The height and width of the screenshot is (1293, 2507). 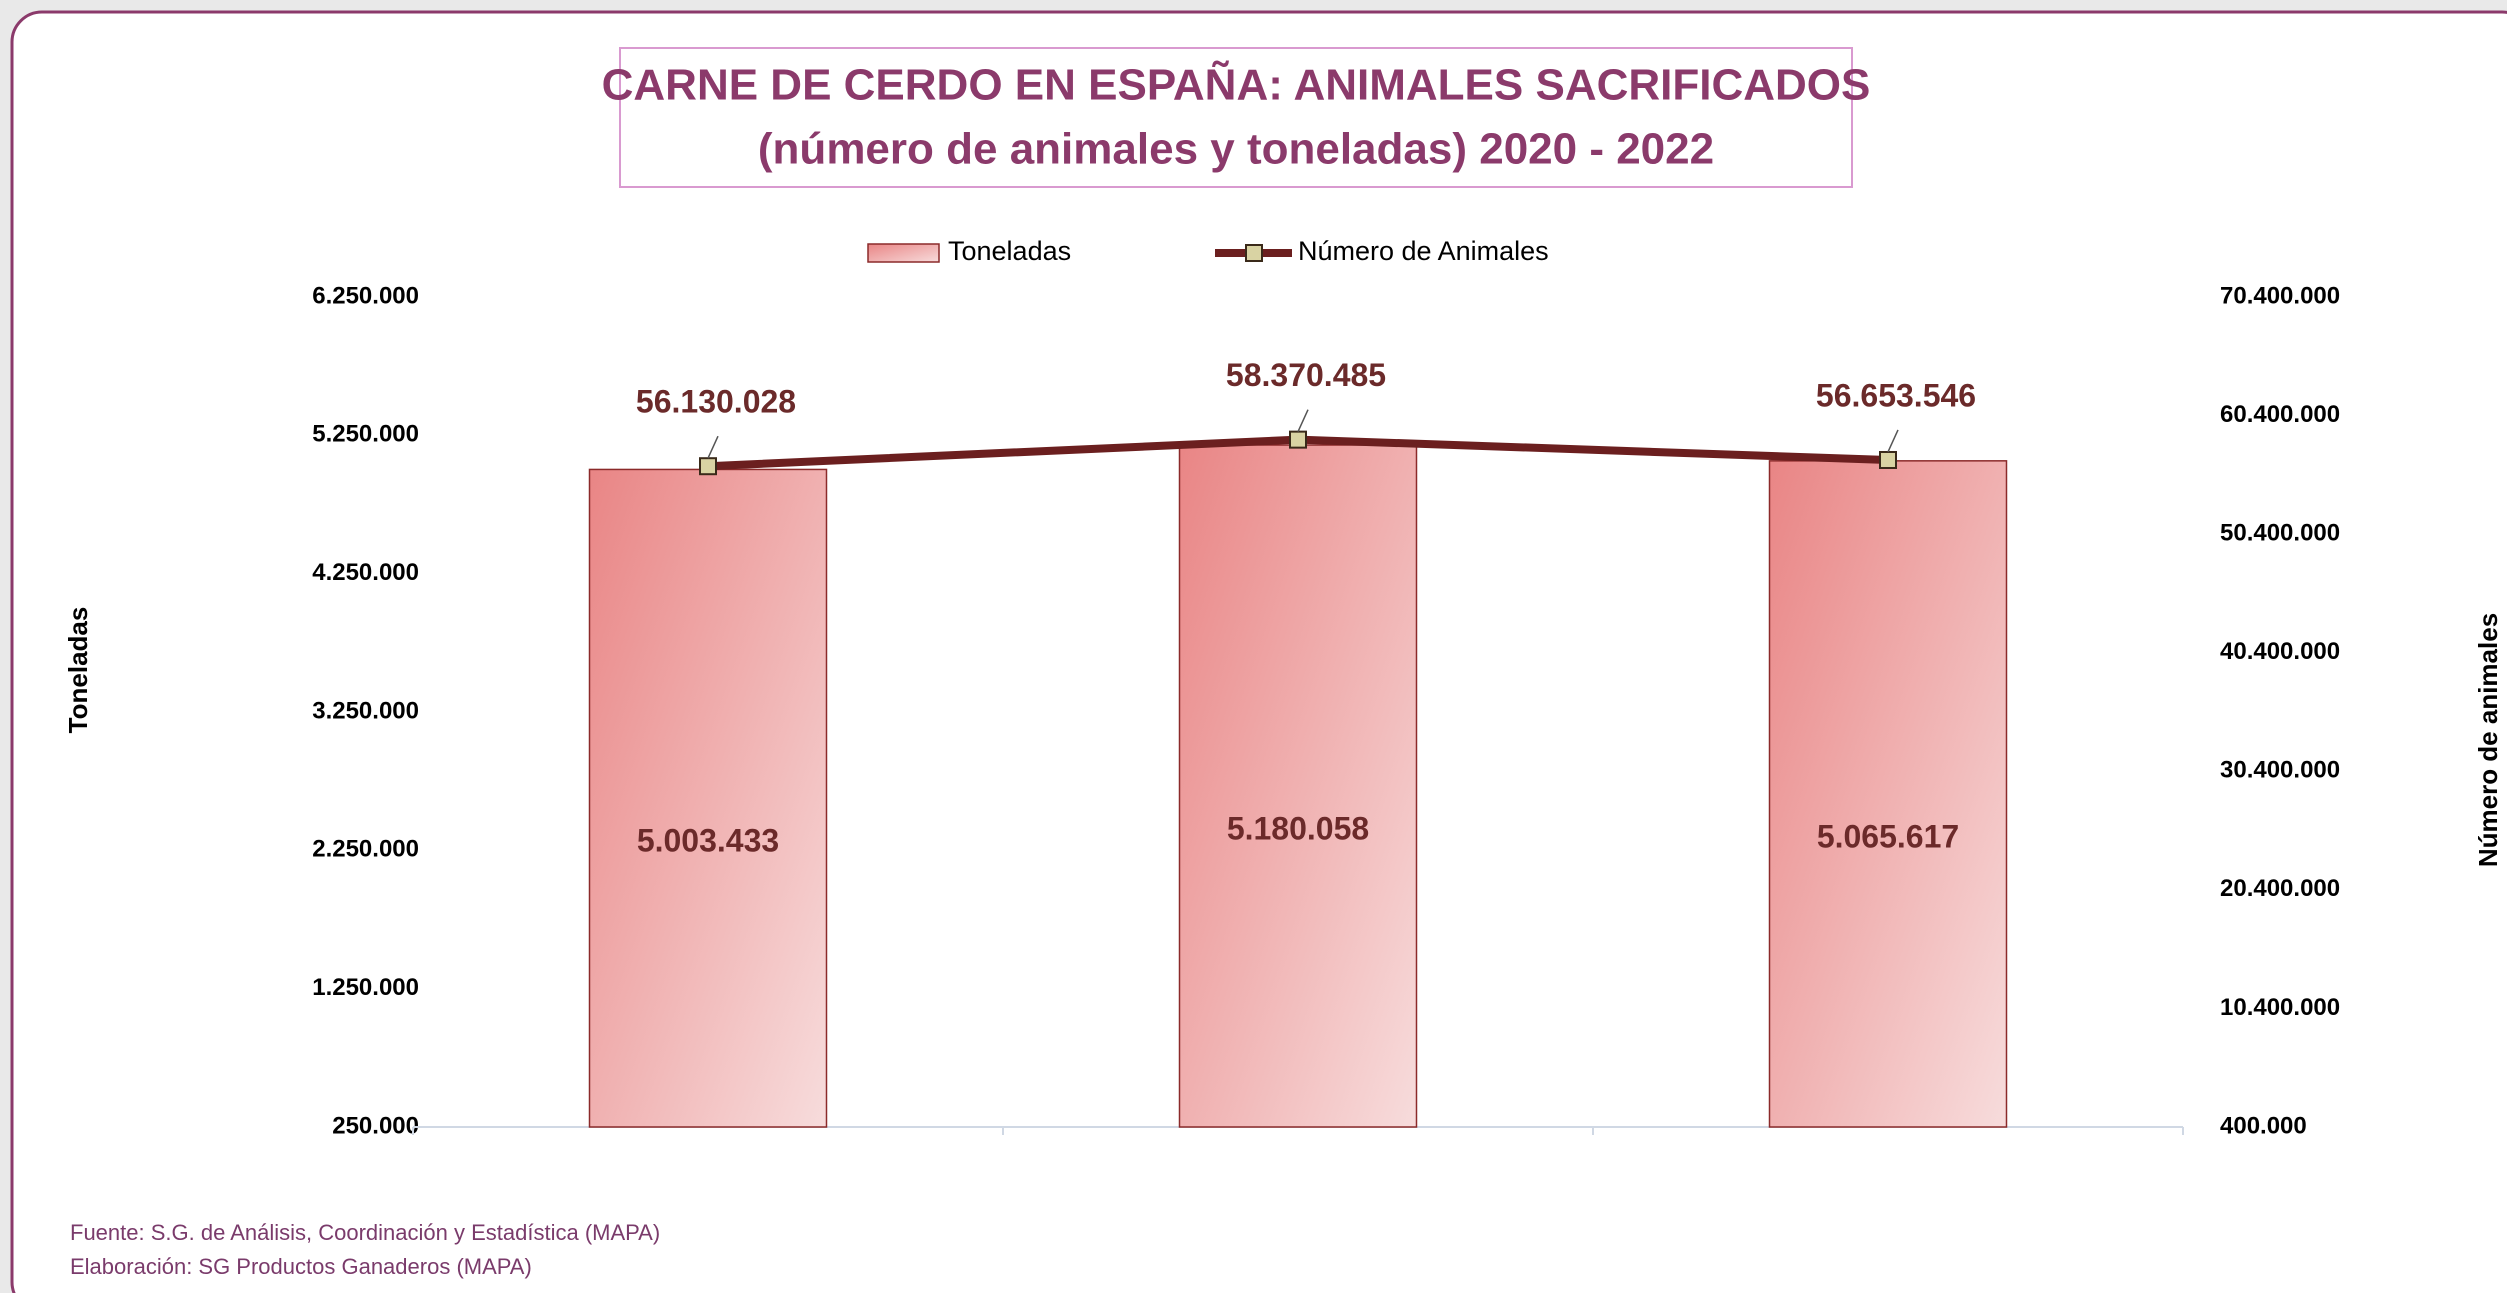 What do you see at coordinates (2280, 651) in the screenshot?
I see `y2-tick-label: 40.400.000` at bounding box center [2280, 651].